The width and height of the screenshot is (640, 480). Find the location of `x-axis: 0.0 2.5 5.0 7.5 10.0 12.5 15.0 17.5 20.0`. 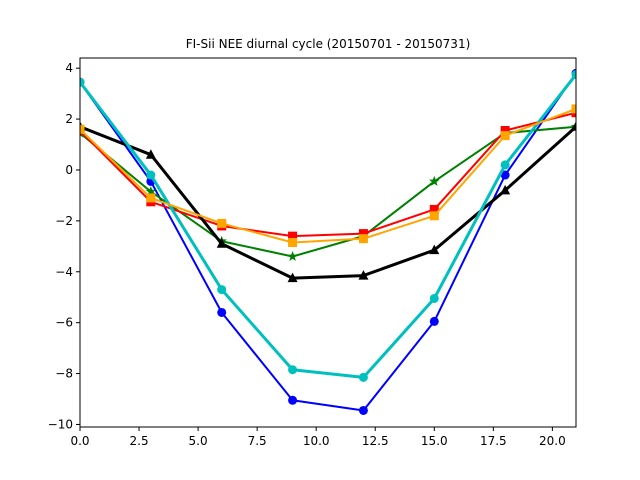

x-axis: 0.0 2.5 5.0 7.5 10.0 12.5 15.0 17.5 20.0 is located at coordinates (318, 437).